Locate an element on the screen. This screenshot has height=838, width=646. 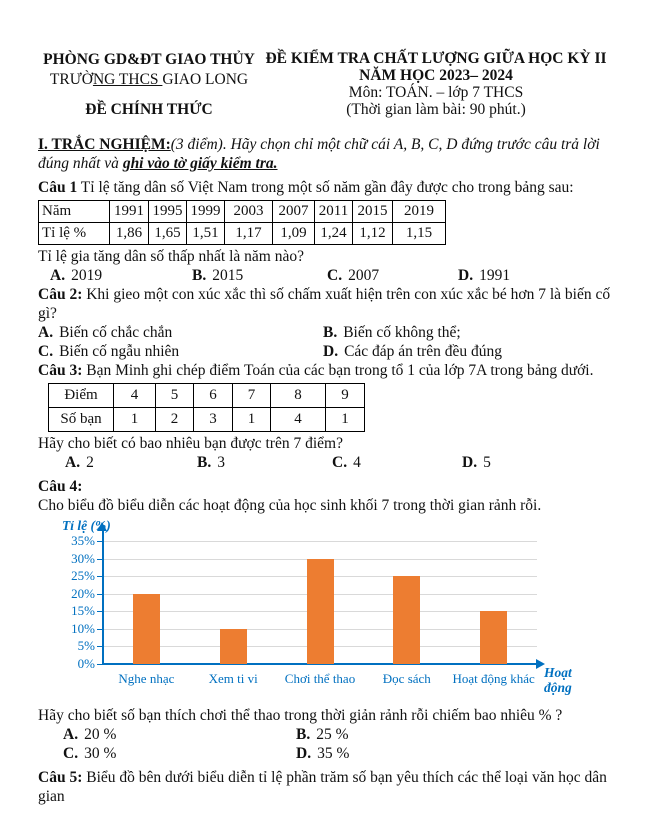
table-cell: 2 is located at coordinates (174, 419).